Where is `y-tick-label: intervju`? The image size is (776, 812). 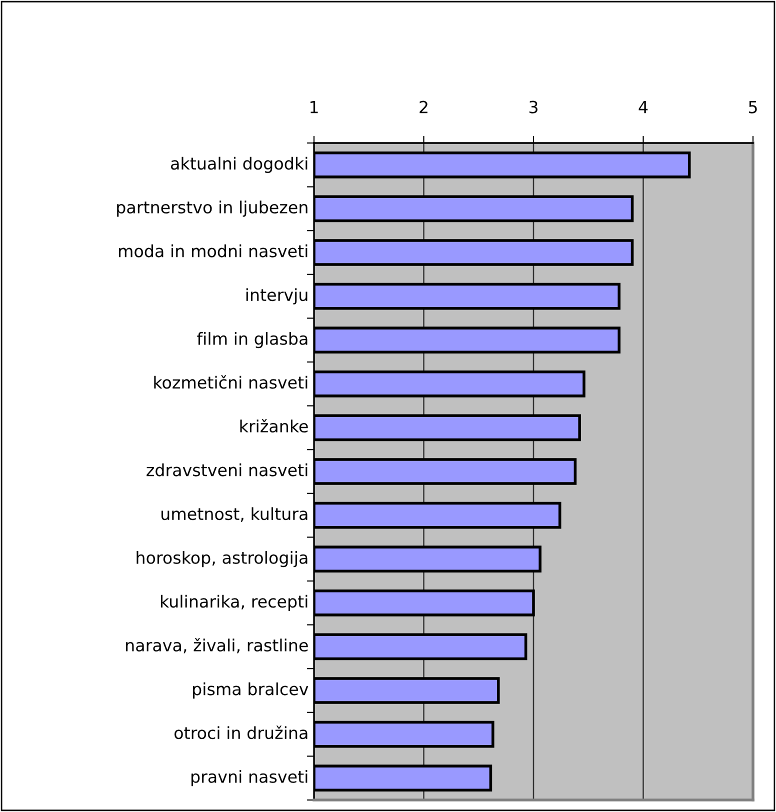
y-tick-label: intervju is located at coordinates (277, 296).